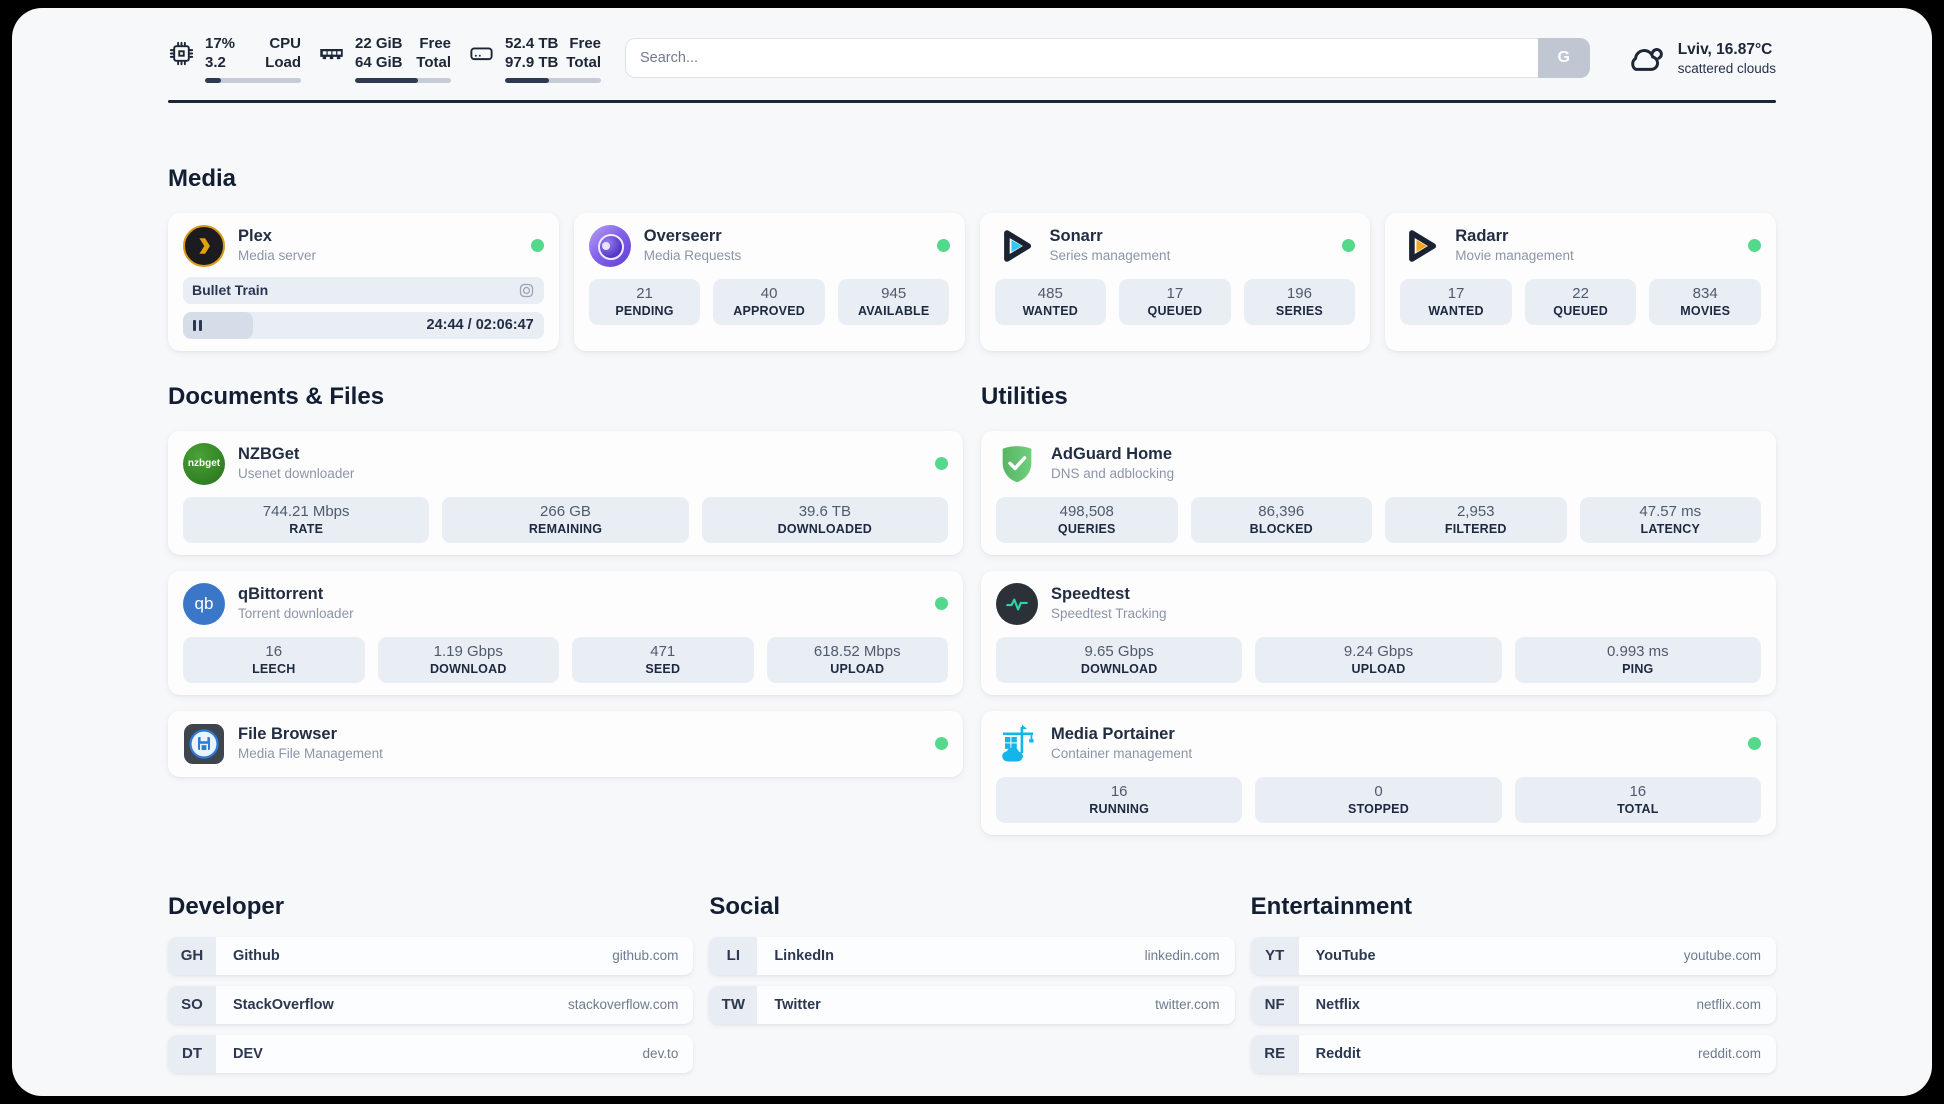 Image resolution: width=1944 pixels, height=1104 pixels. Describe the element at coordinates (1119, 659) in the screenshot. I see `stat-download: 9.65 Gbps DOWNLOAD` at that location.